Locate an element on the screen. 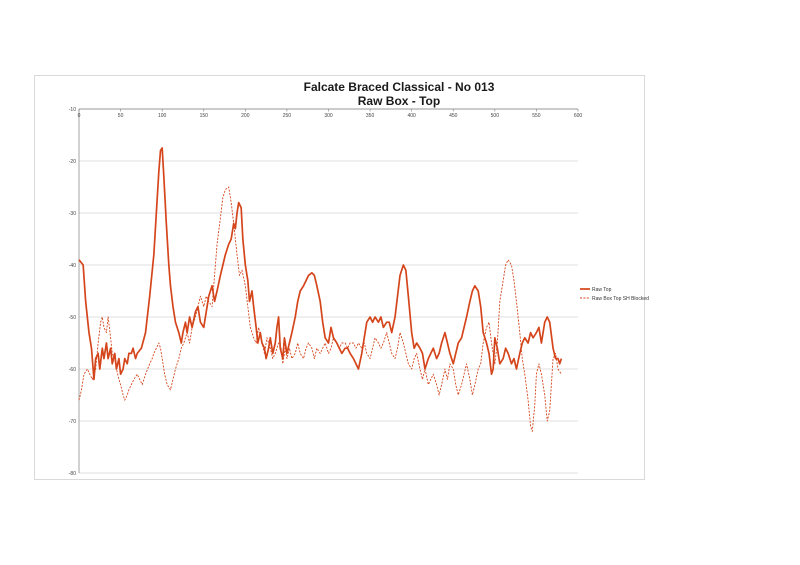 Image resolution: width=800 pixels, height=565 pixels. x-tick-label: 100 is located at coordinates (162, 116).